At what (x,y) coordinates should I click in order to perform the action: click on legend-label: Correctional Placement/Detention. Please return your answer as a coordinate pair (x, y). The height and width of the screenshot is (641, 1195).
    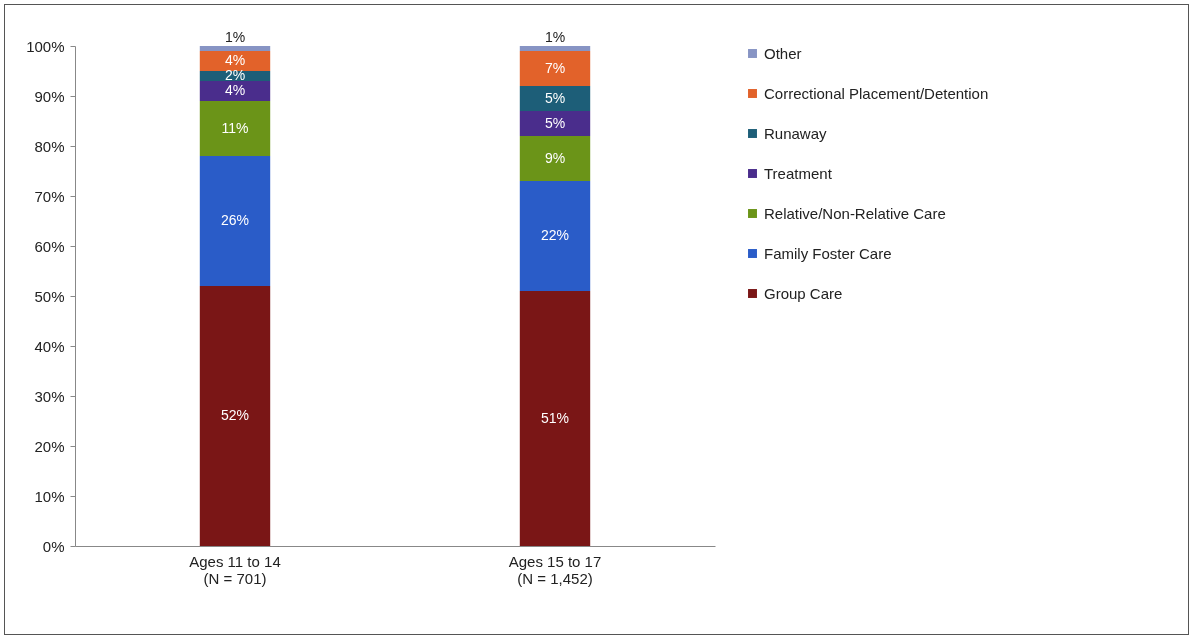
    Looking at the image, I should click on (876, 93).